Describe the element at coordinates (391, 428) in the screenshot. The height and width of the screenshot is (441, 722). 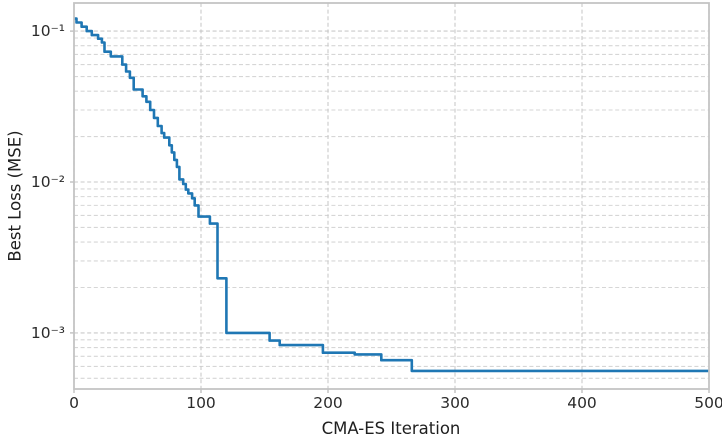
I see `x-axis-label: CMA-ES Iteration` at that location.